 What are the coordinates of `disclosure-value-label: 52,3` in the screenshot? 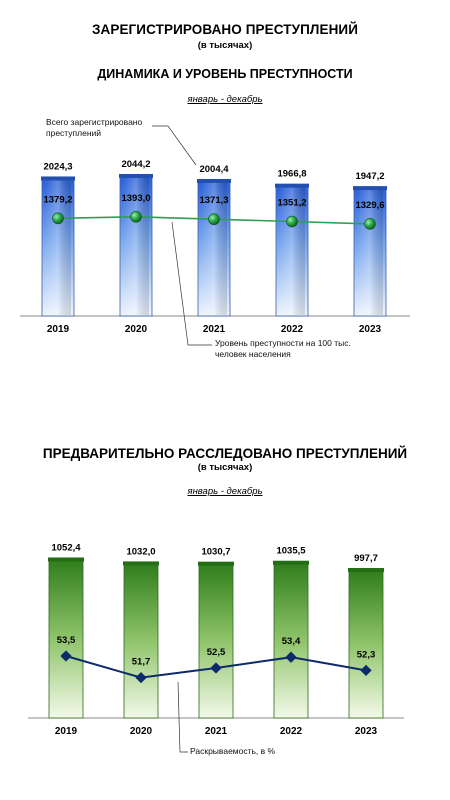 It's located at (366, 654).